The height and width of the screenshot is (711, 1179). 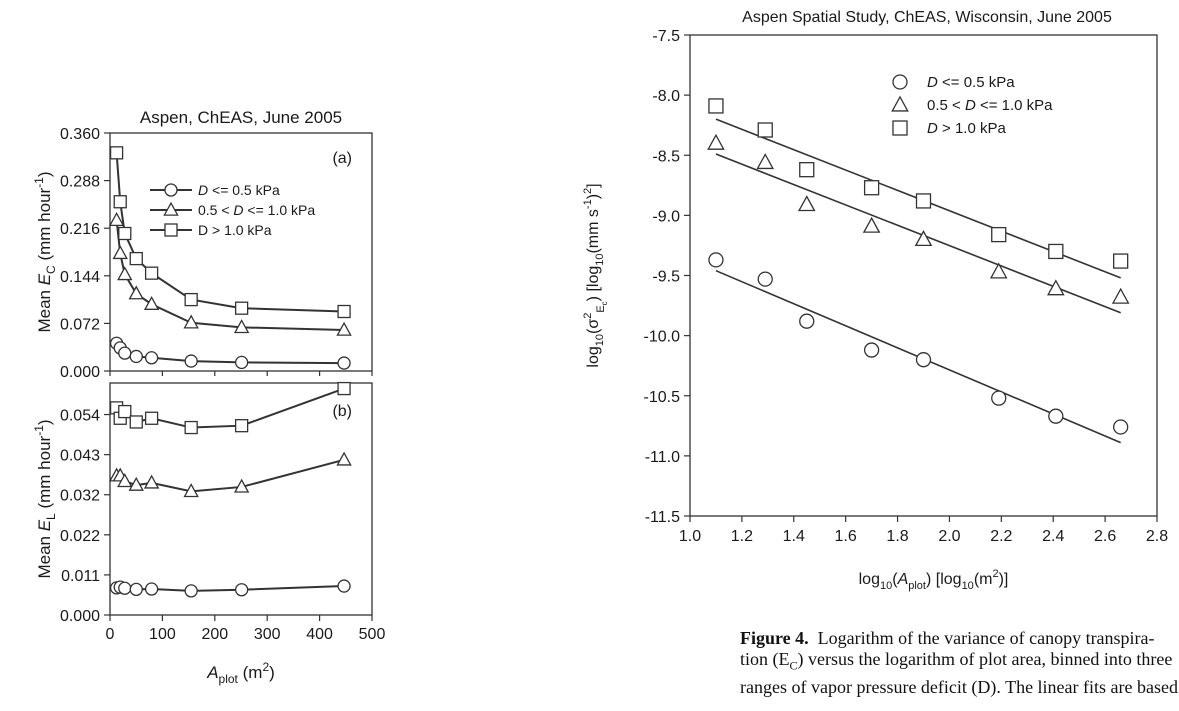 What do you see at coordinates (1053, 536) in the screenshot?
I see `x-tick-label: 2.4` at bounding box center [1053, 536].